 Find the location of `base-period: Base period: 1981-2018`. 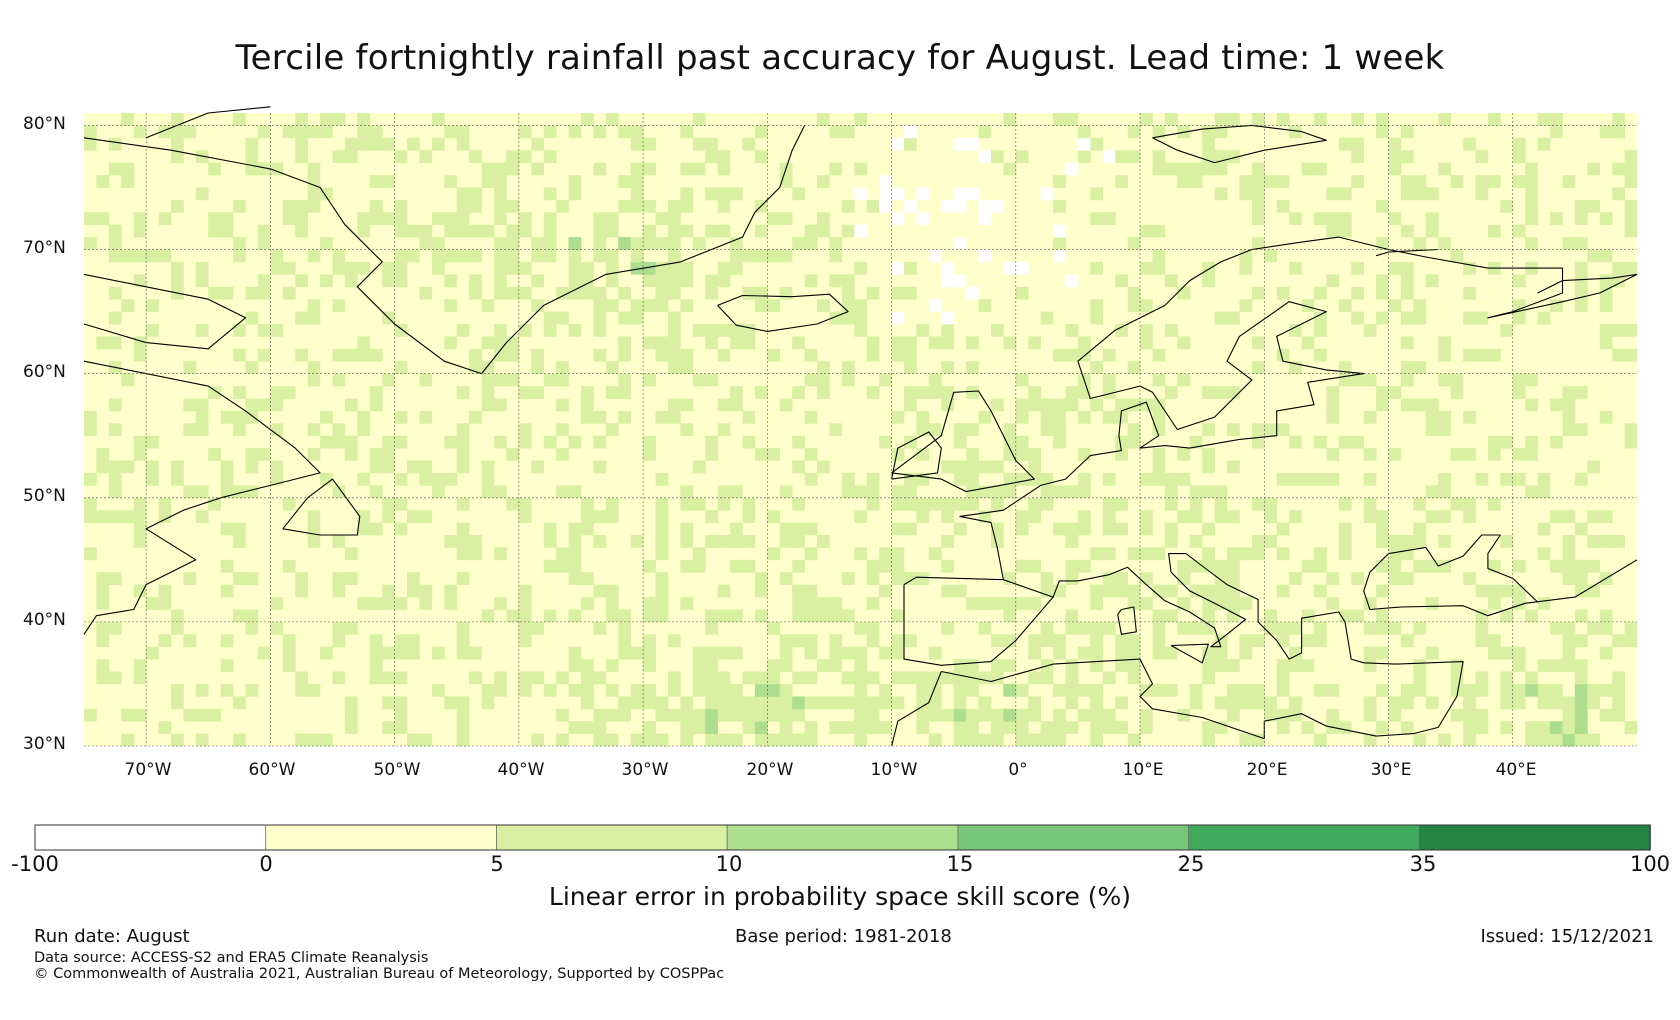

base-period: Base period: 1981-2018 is located at coordinates (843, 936).